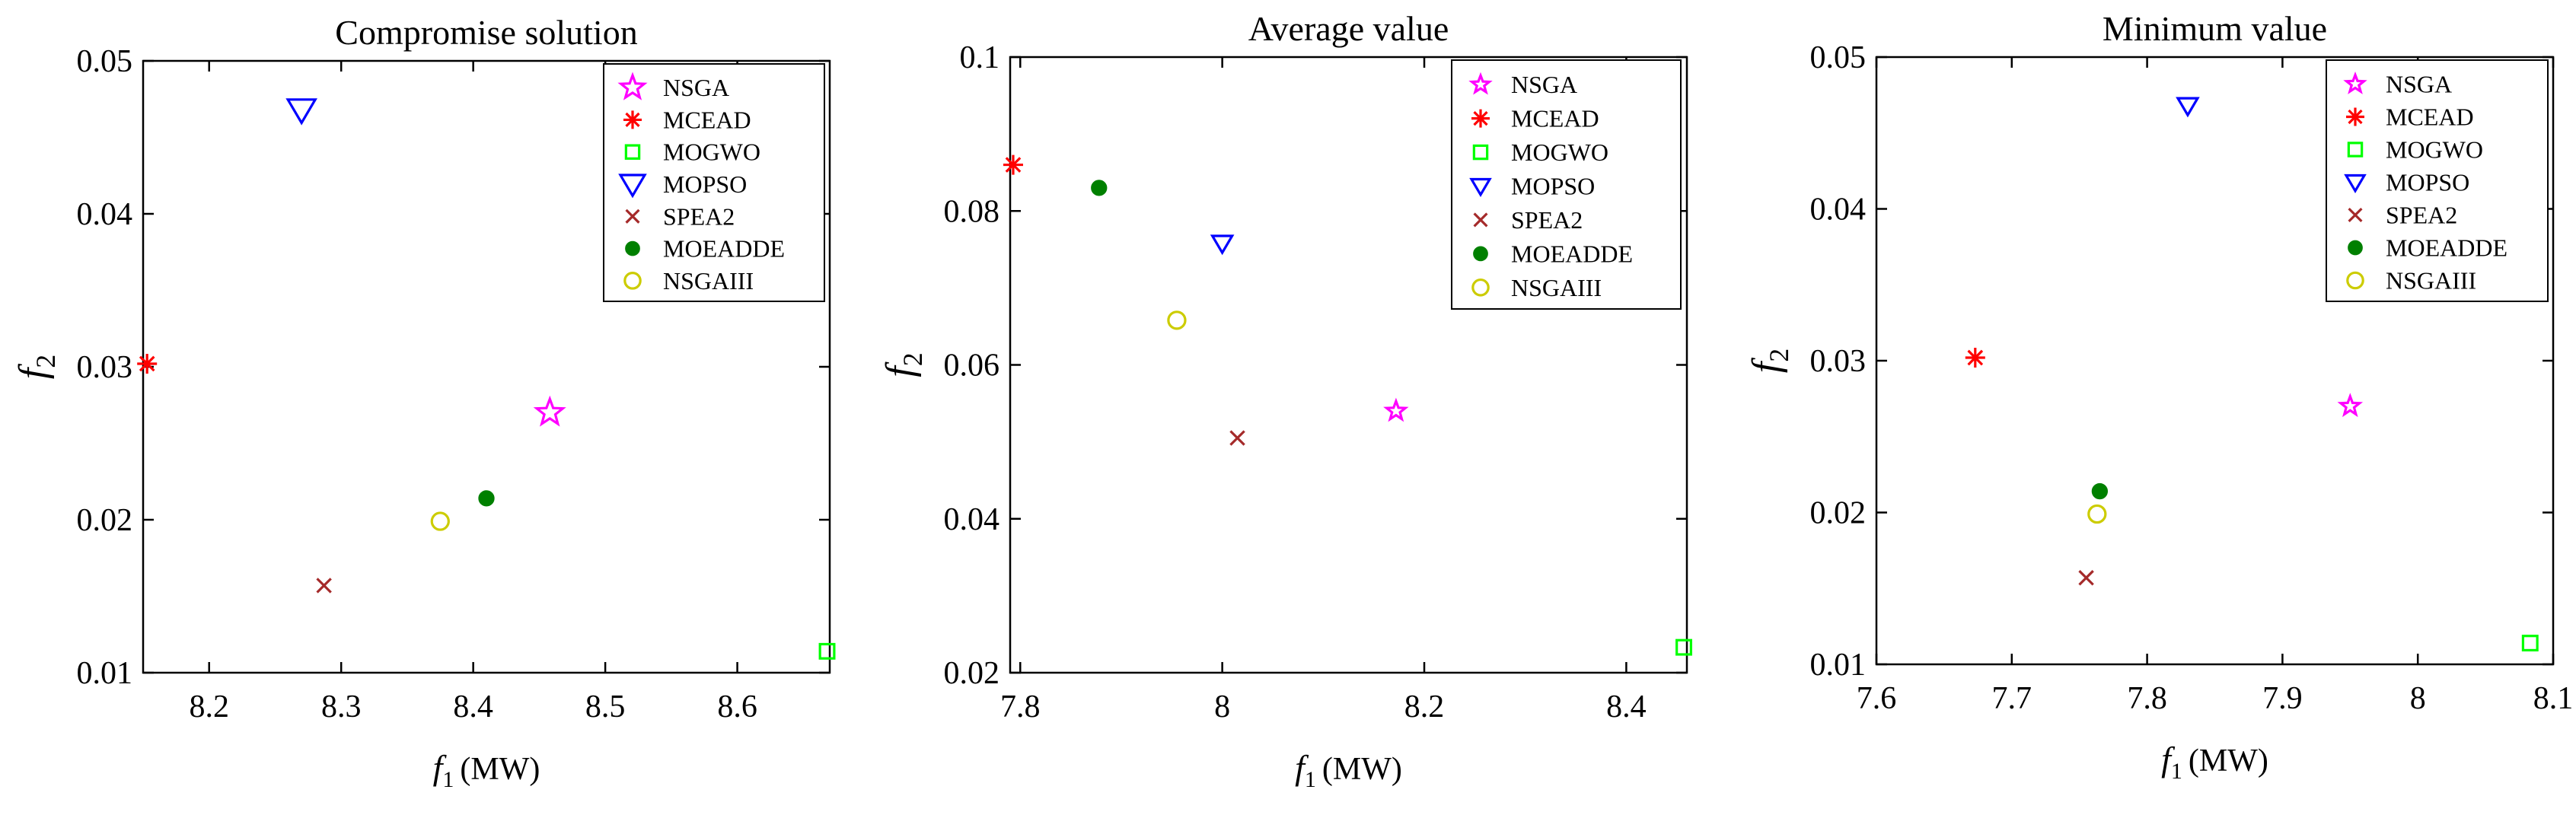 This screenshot has width=2576, height=815. I want to click on x-tick-label: 8.1, so click(2553, 698).